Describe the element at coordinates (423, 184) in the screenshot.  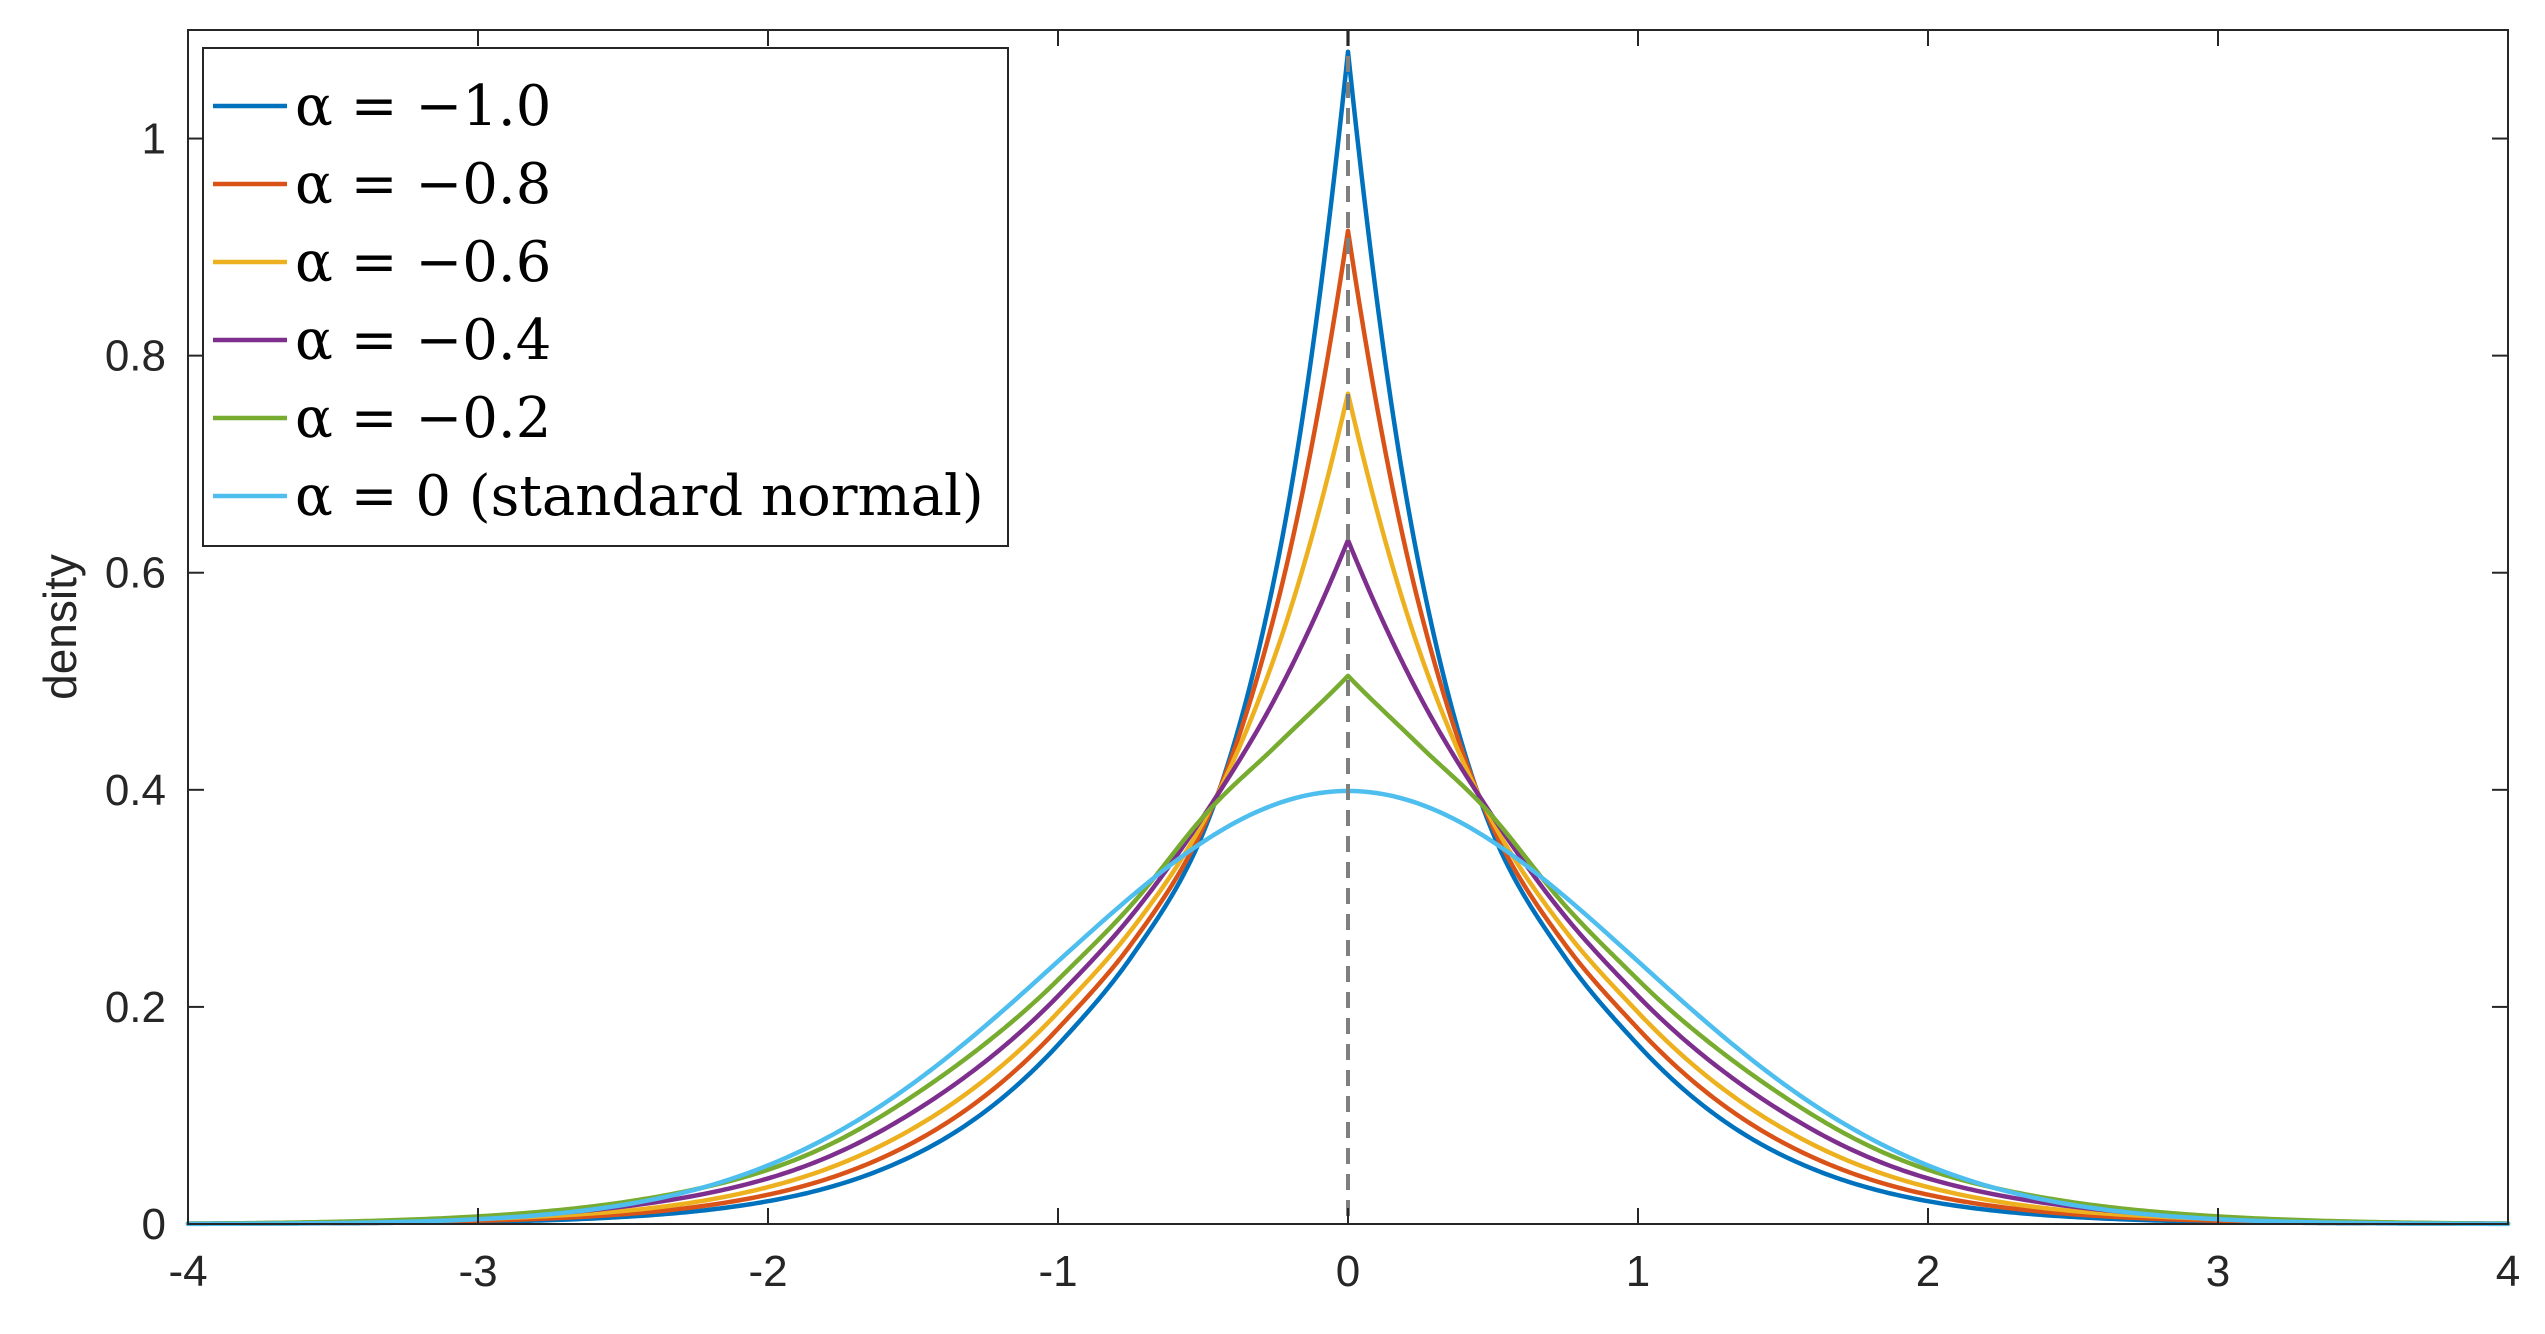
I see `legend-label-1: α = −0.8` at that location.